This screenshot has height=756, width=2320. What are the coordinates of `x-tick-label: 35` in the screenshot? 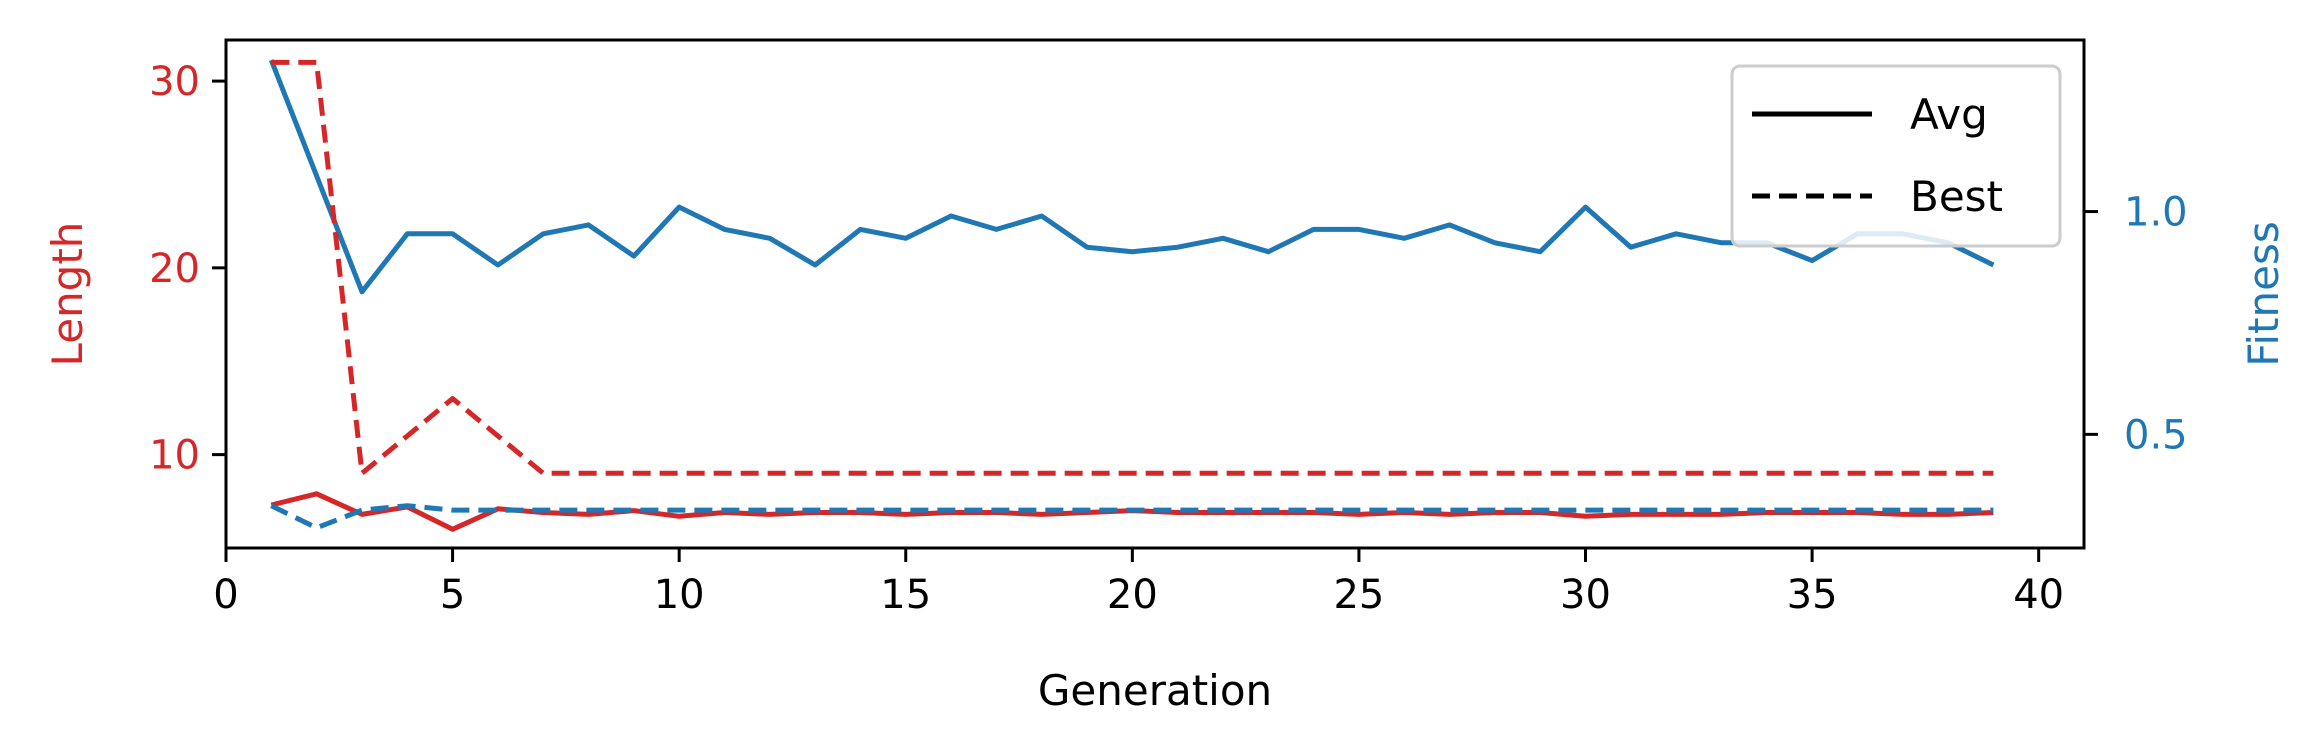 It's located at (1812, 595).